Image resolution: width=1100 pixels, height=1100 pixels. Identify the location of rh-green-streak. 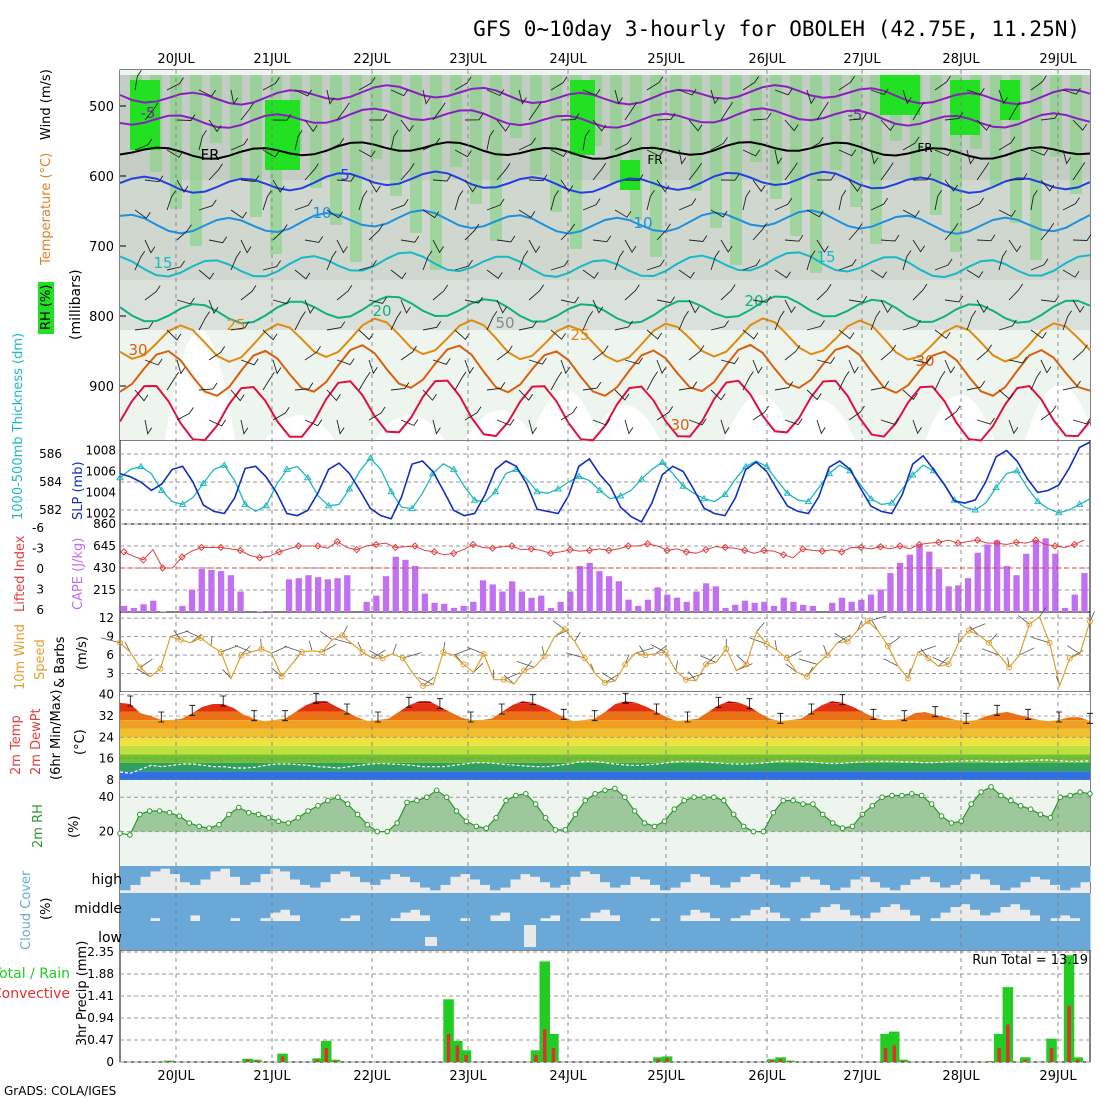
(456, 121).